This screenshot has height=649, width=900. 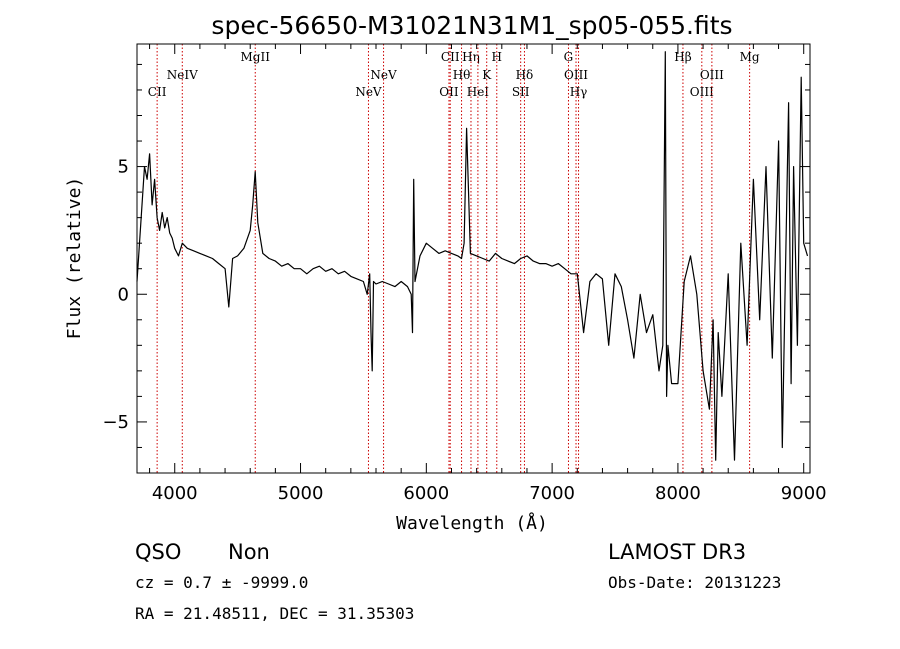 What do you see at coordinates (115, 422) in the screenshot?
I see `y-tick-label: −5` at bounding box center [115, 422].